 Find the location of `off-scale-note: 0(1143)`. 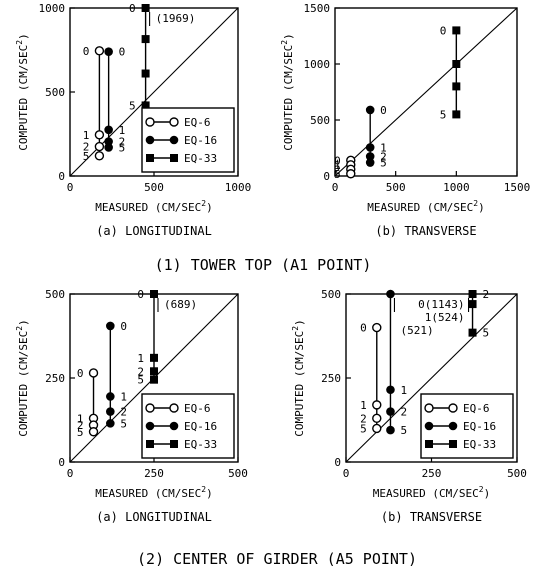

off-scale-note: 0(1143) is located at coordinates (441, 304).